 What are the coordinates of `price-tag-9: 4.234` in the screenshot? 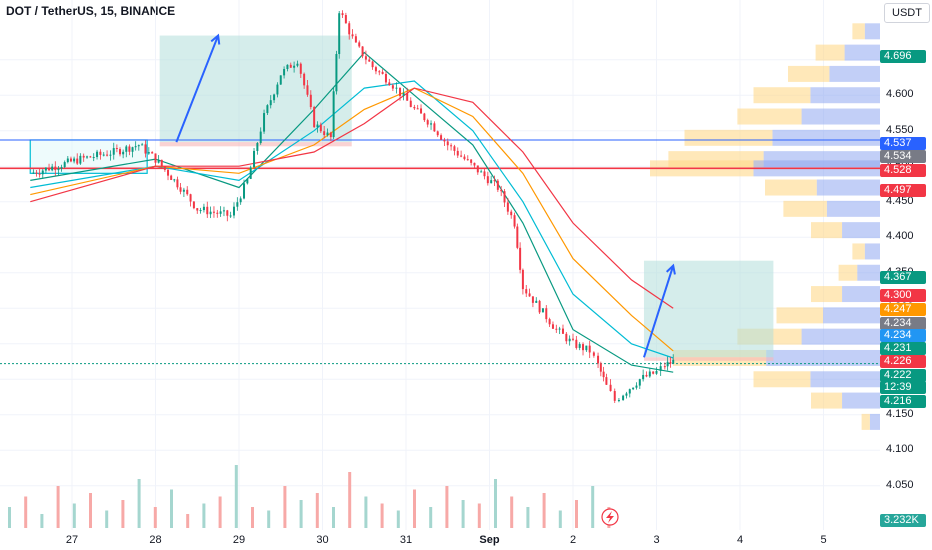 It's located at (903, 335).